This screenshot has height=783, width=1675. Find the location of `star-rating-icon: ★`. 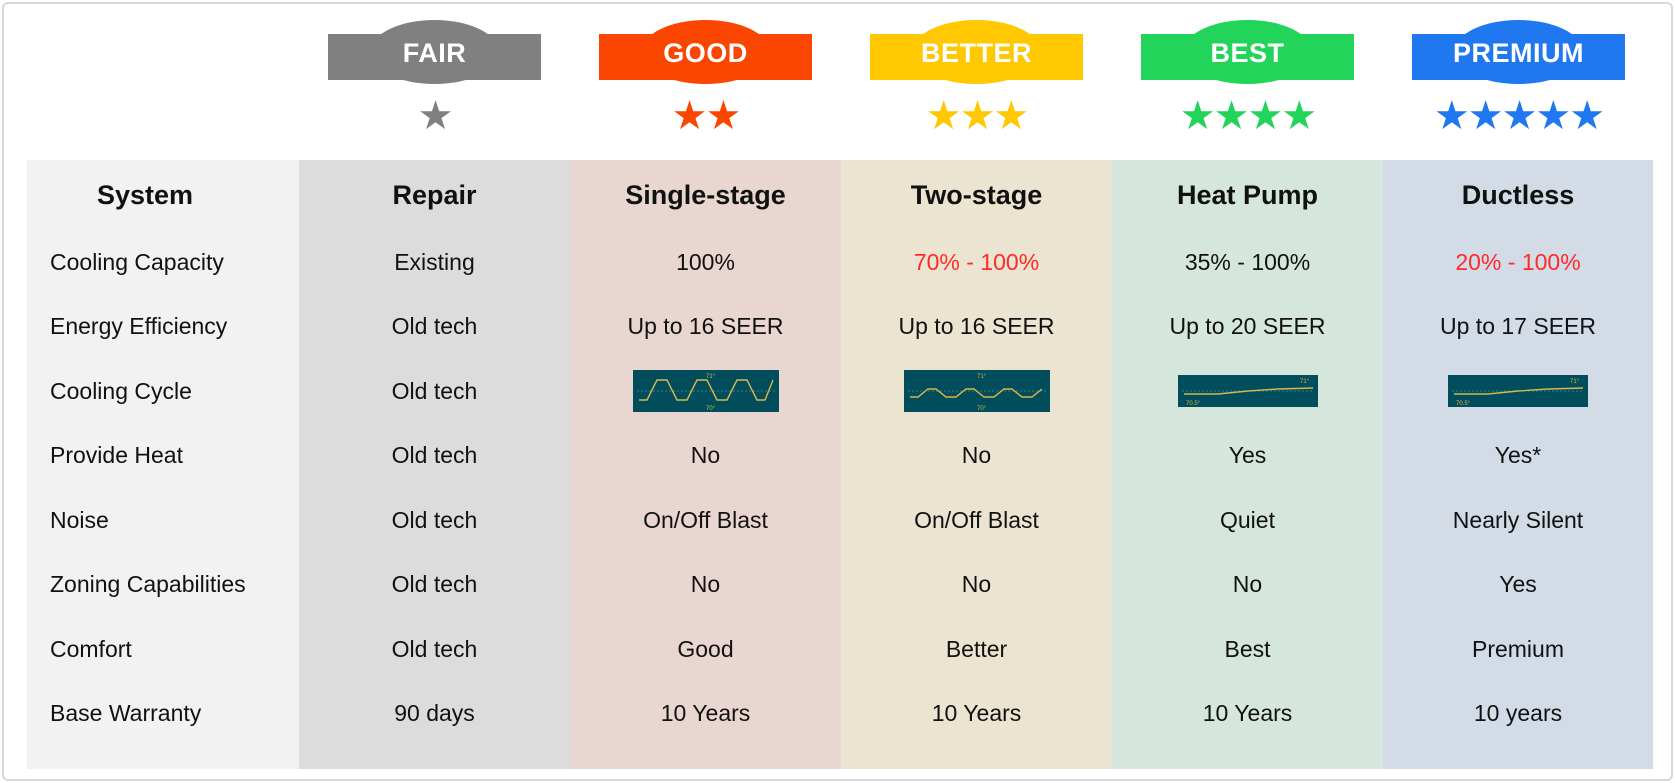

star-rating-icon: ★ is located at coordinates (435, 116).